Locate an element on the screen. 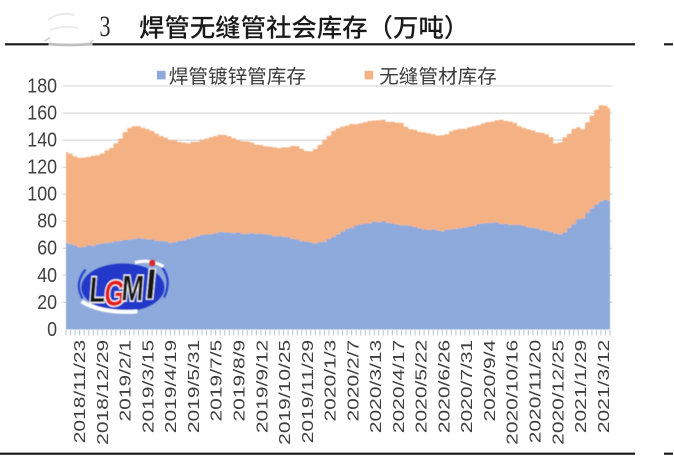 This screenshot has width=674, height=465. svg-text: 2019/5/31 is located at coordinates (193, 386).